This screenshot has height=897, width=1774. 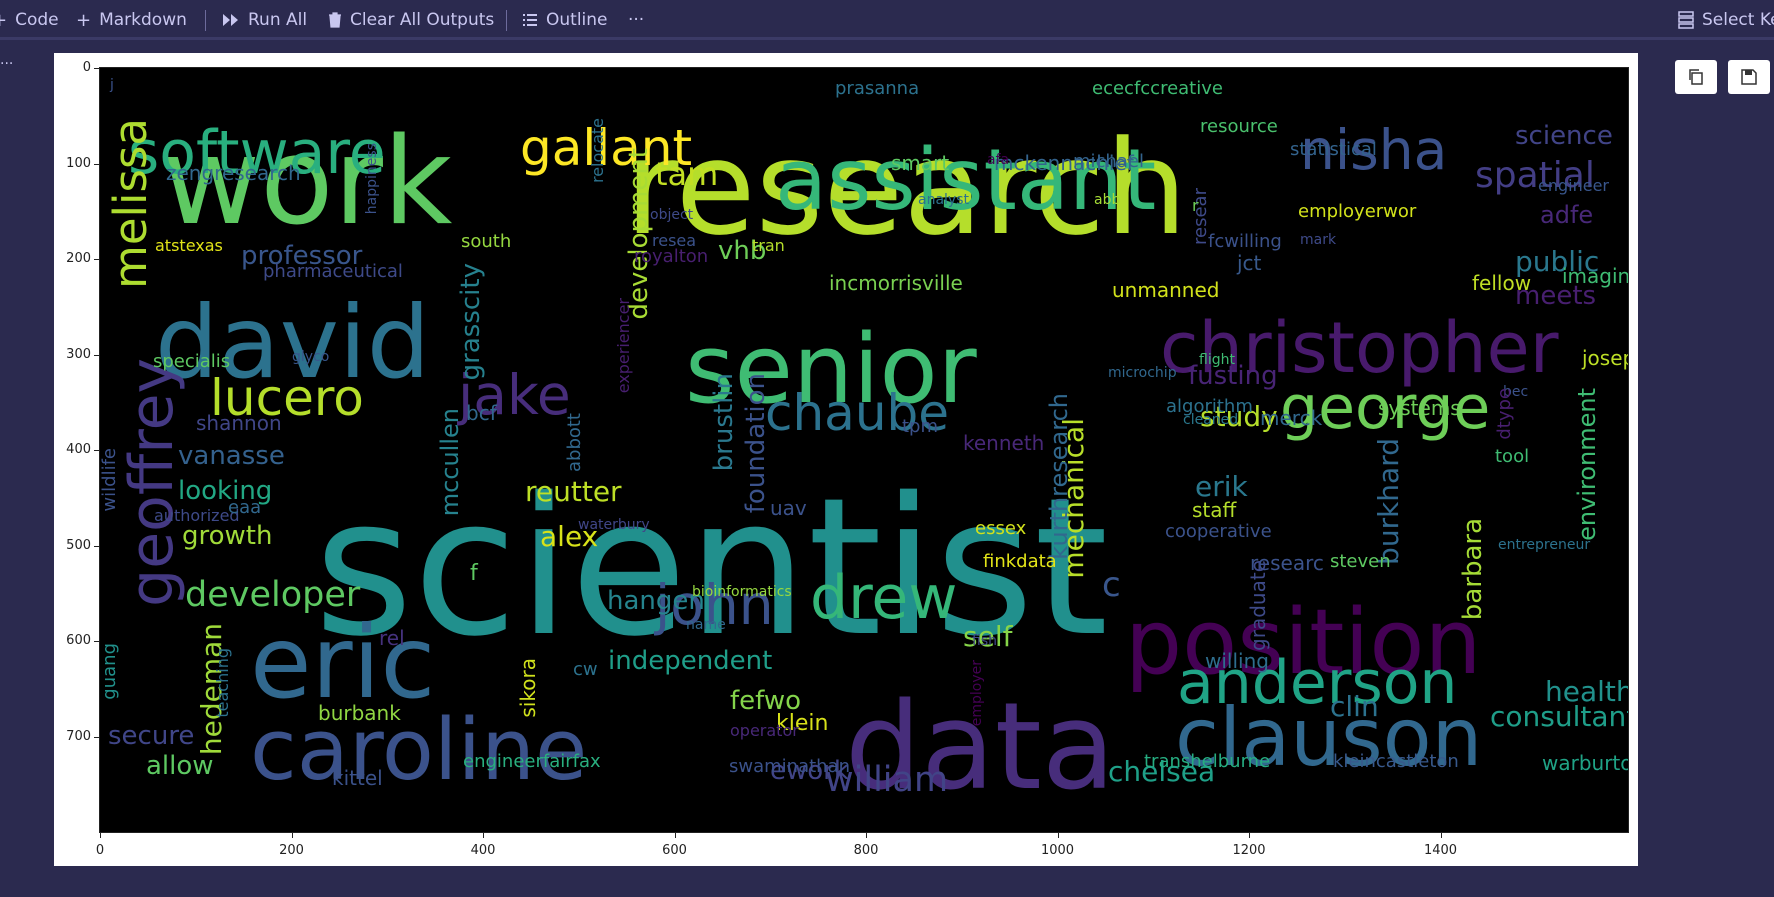 What do you see at coordinates (1544, 545) in the screenshot?
I see `wordcloud-word: entrepreneur` at bounding box center [1544, 545].